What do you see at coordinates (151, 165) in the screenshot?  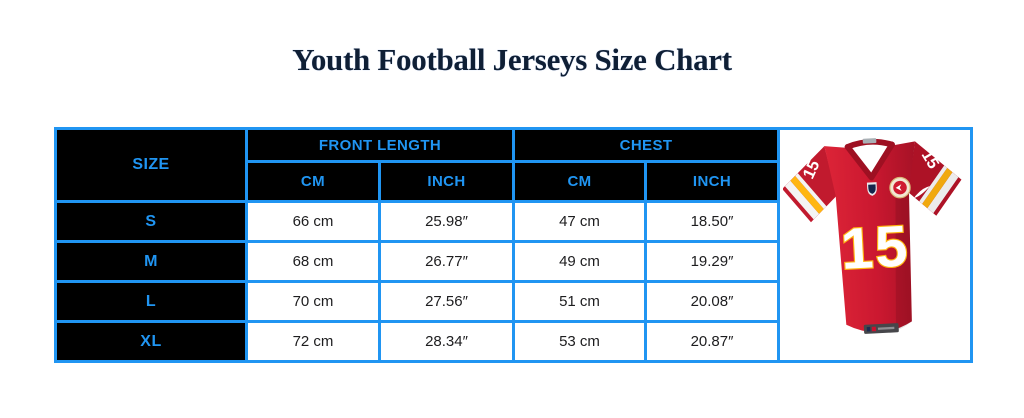 I see `size-column-header: SIZE` at bounding box center [151, 165].